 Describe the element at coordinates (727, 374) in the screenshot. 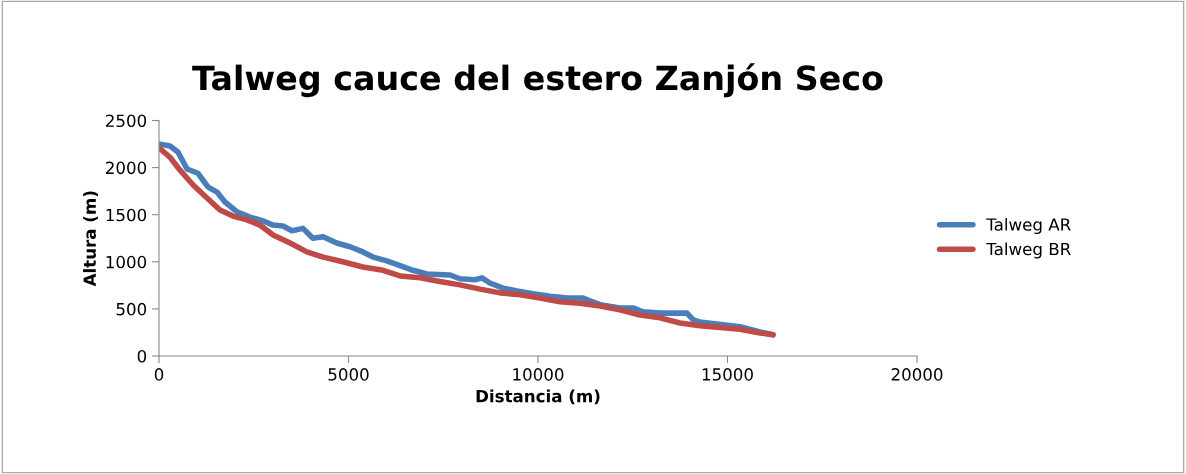

I see `x-tick-label: 15000` at that location.